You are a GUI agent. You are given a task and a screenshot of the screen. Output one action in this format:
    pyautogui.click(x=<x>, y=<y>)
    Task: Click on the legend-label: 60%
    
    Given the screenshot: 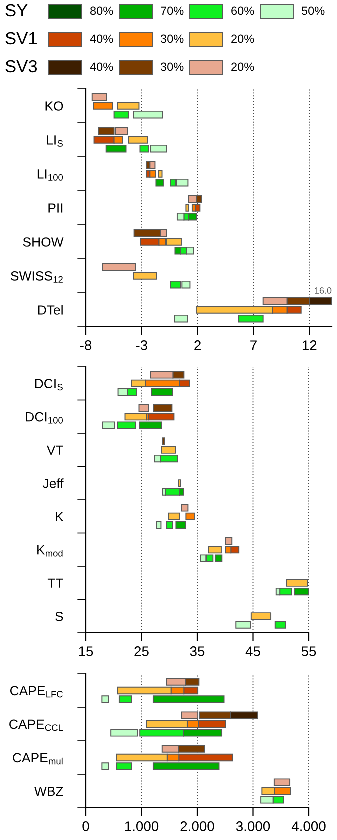 What is the action you would take?
    pyautogui.click(x=243, y=11)
    